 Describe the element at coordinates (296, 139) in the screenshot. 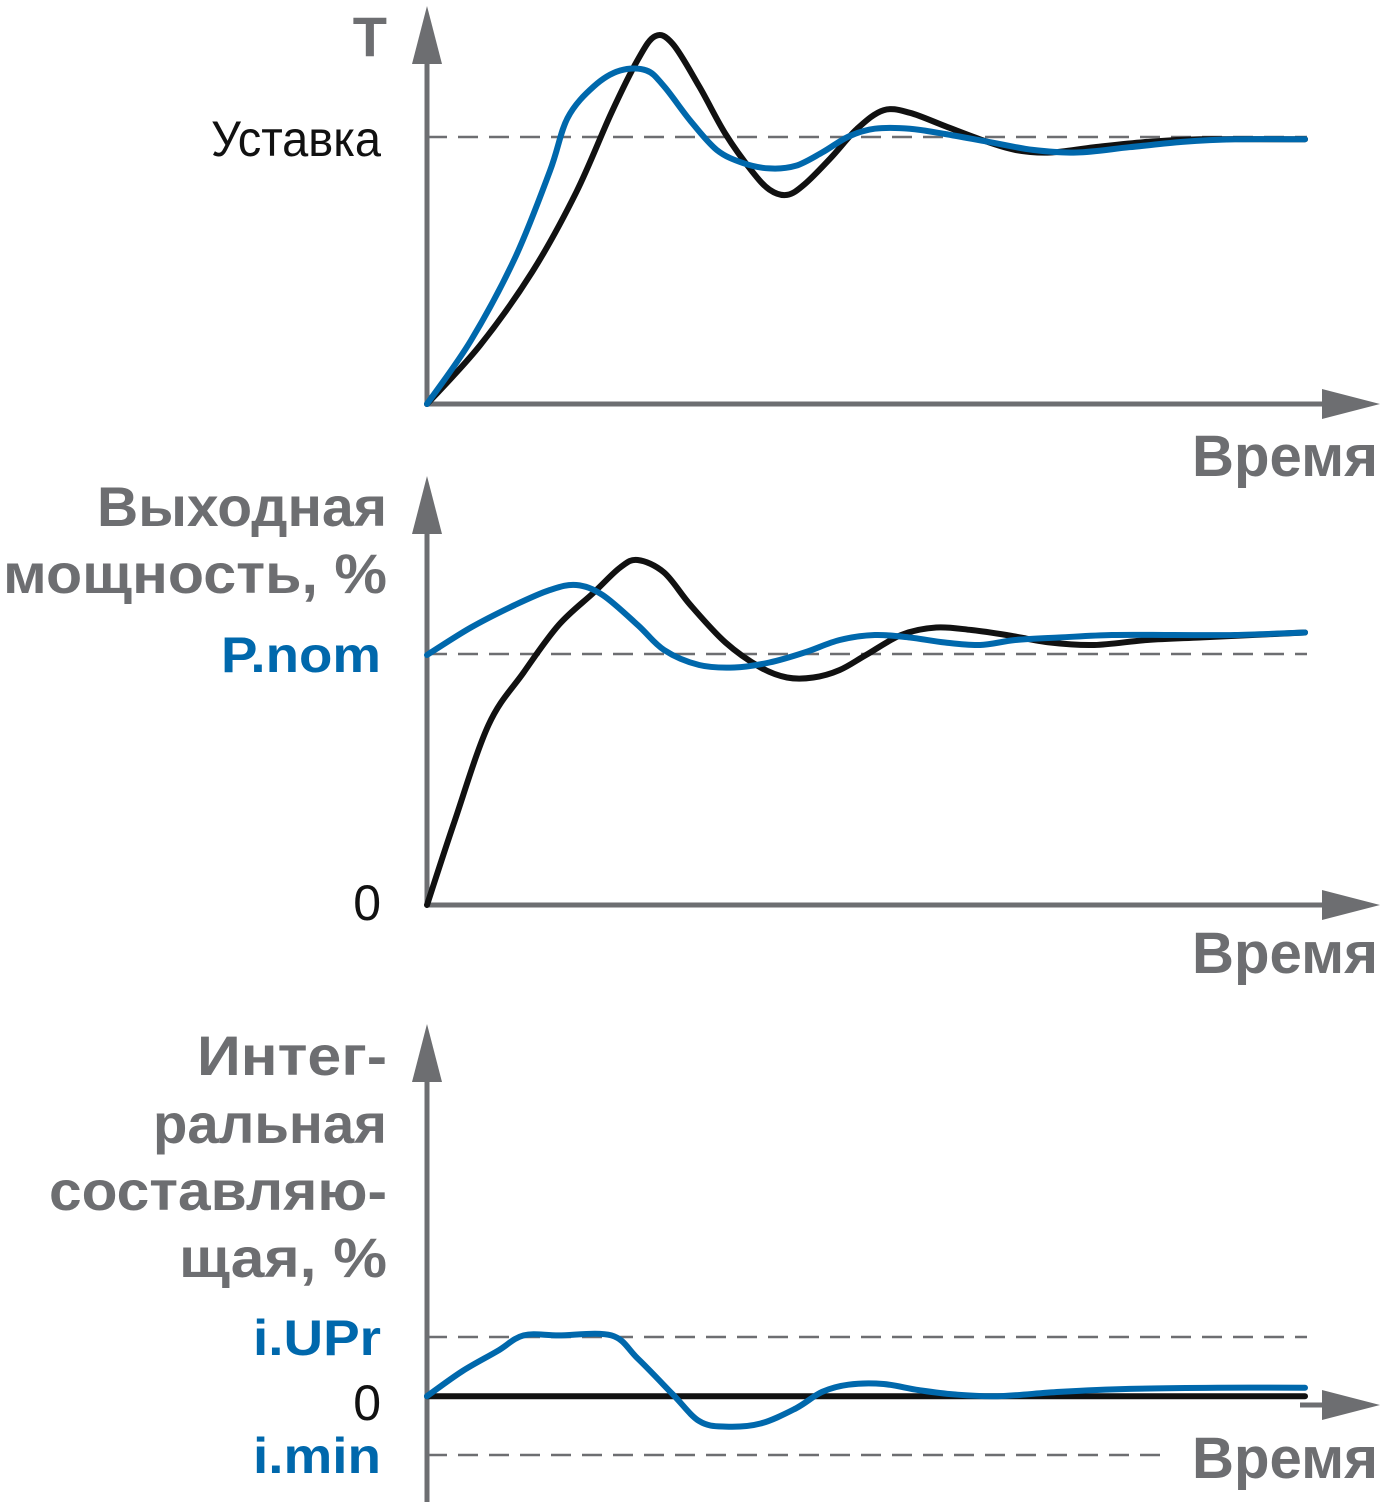

I see `setpoint-label: Уставка` at that location.